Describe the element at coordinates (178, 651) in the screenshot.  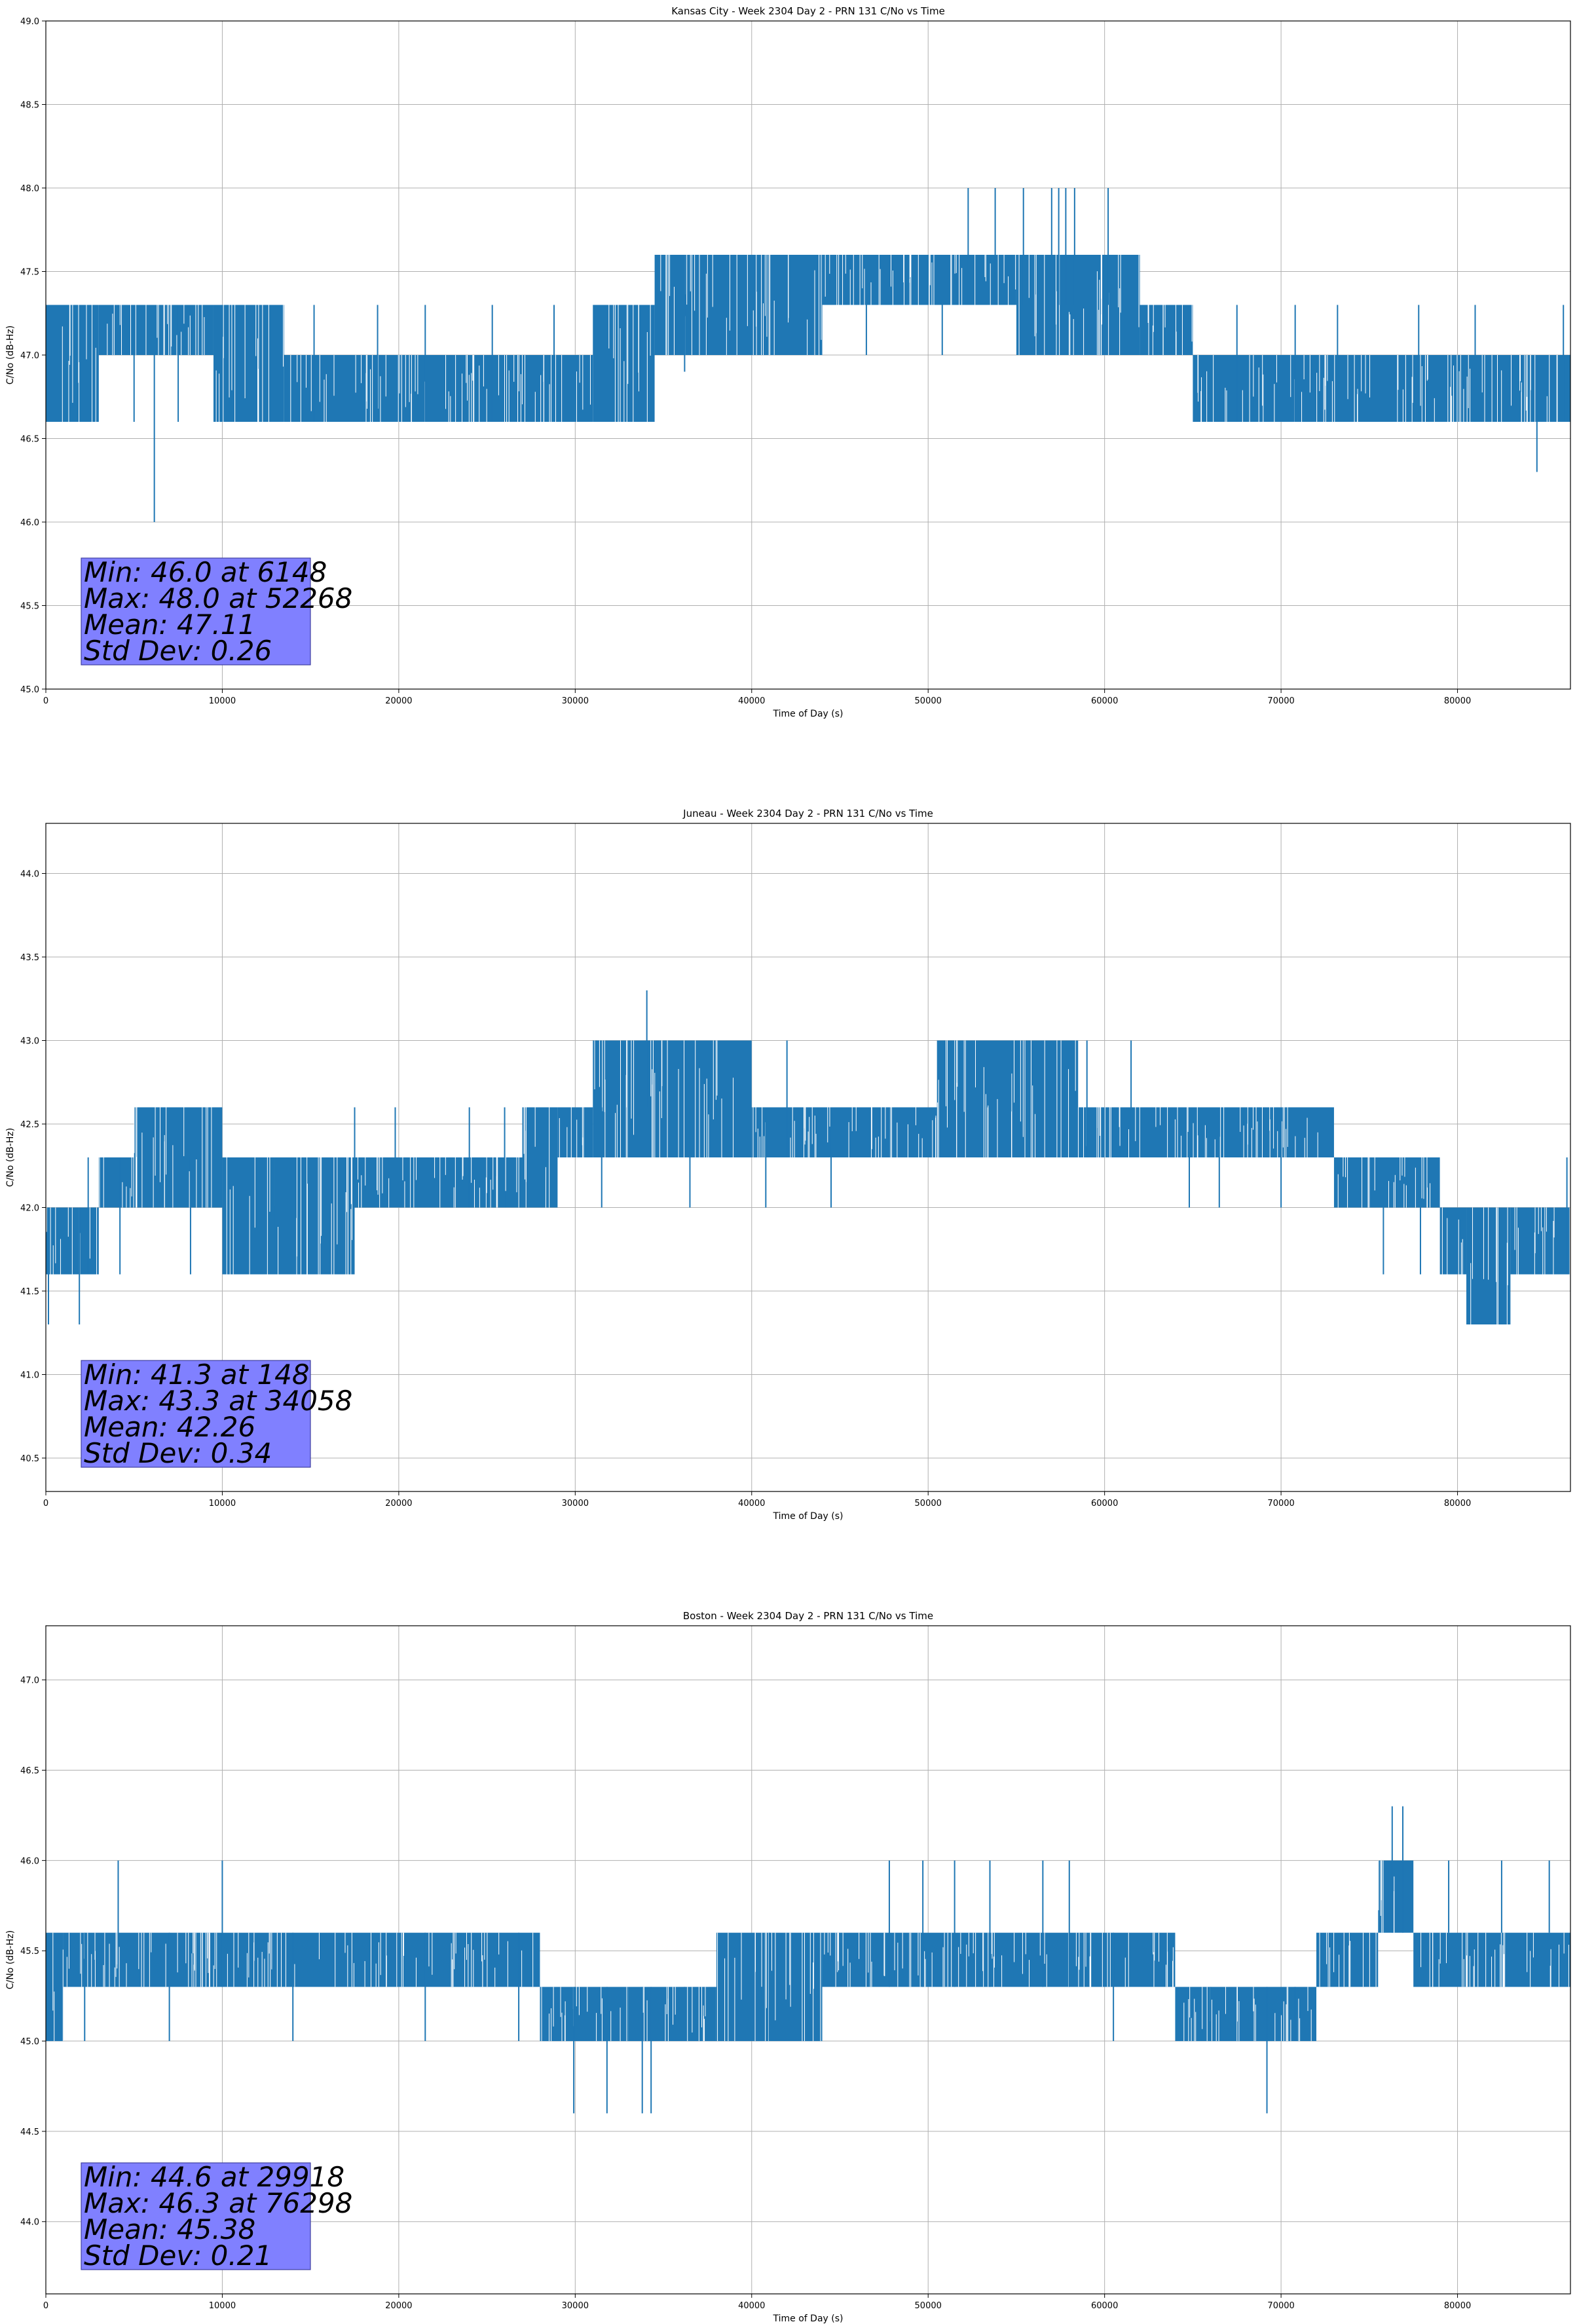
I see `stats-line: Std Dev: 0.26` at that location.